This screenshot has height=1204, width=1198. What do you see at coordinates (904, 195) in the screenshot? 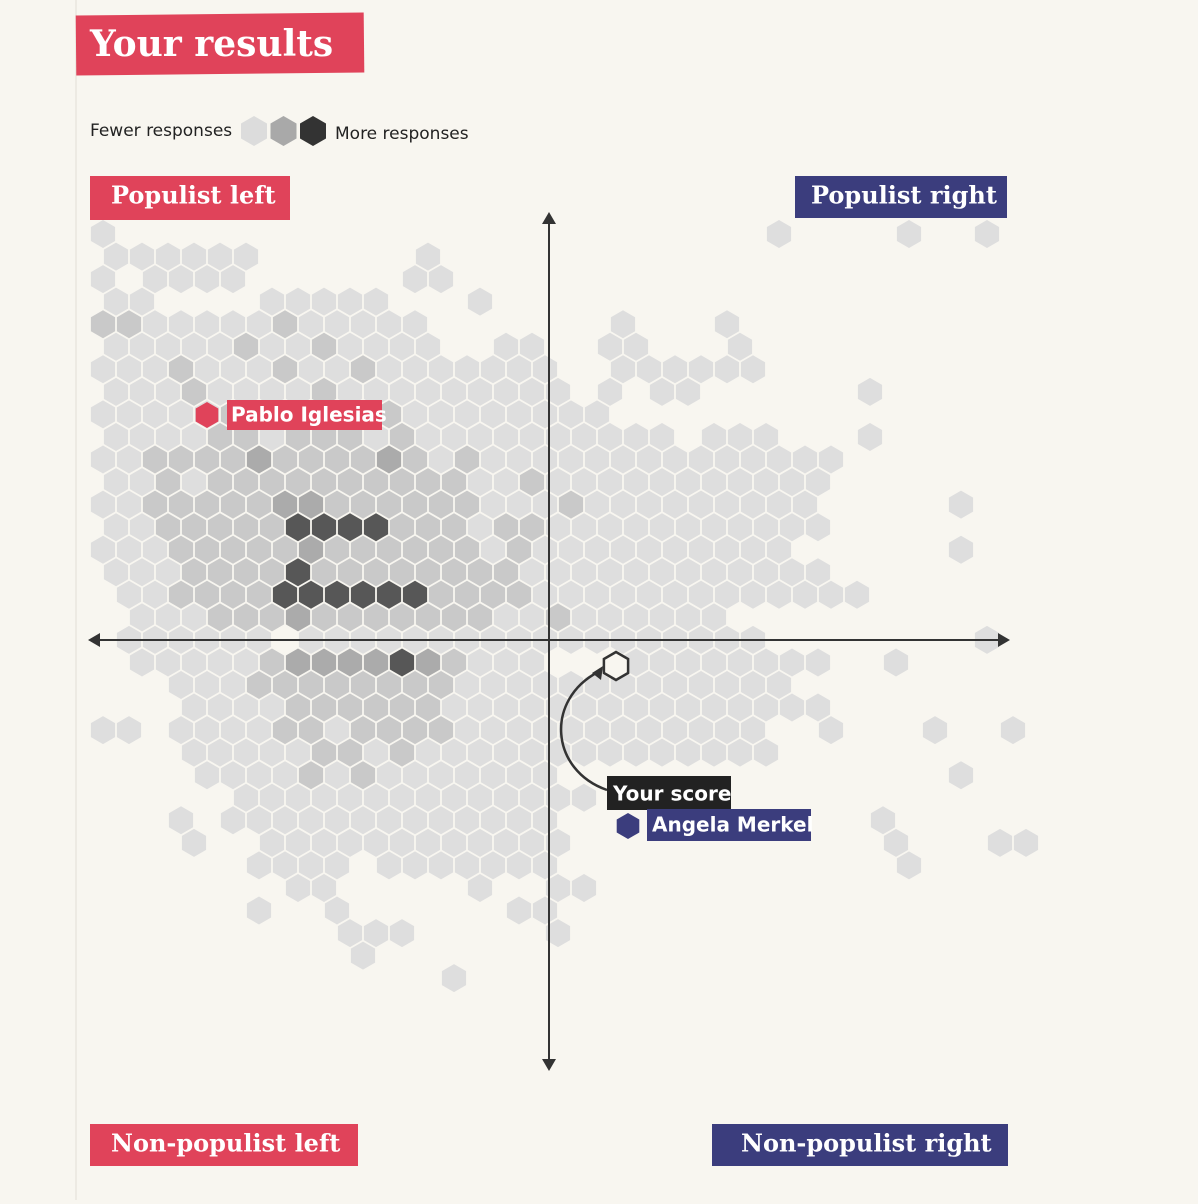
I see `quadrant-label: Populist right` at bounding box center [904, 195].